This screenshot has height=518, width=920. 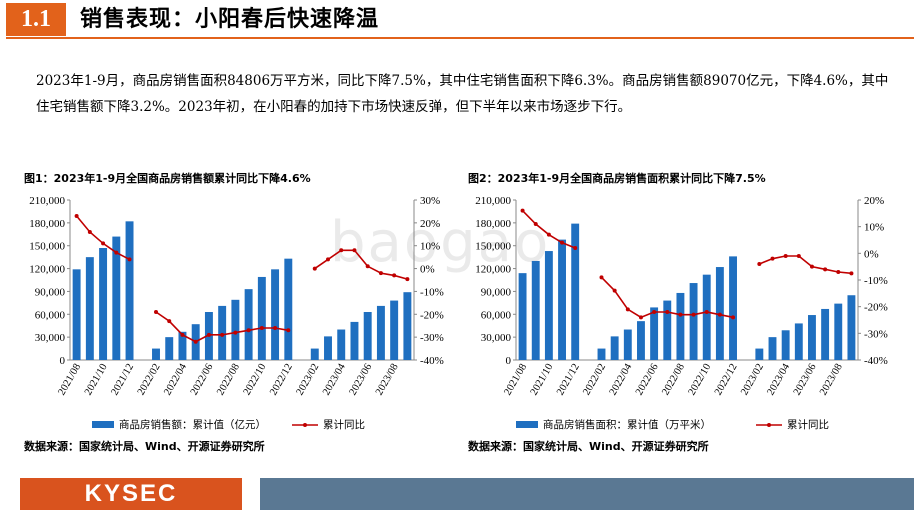 What do you see at coordinates (361, 264) in the screenshot?
I see `yoy-line-series` at bounding box center [361, 264].